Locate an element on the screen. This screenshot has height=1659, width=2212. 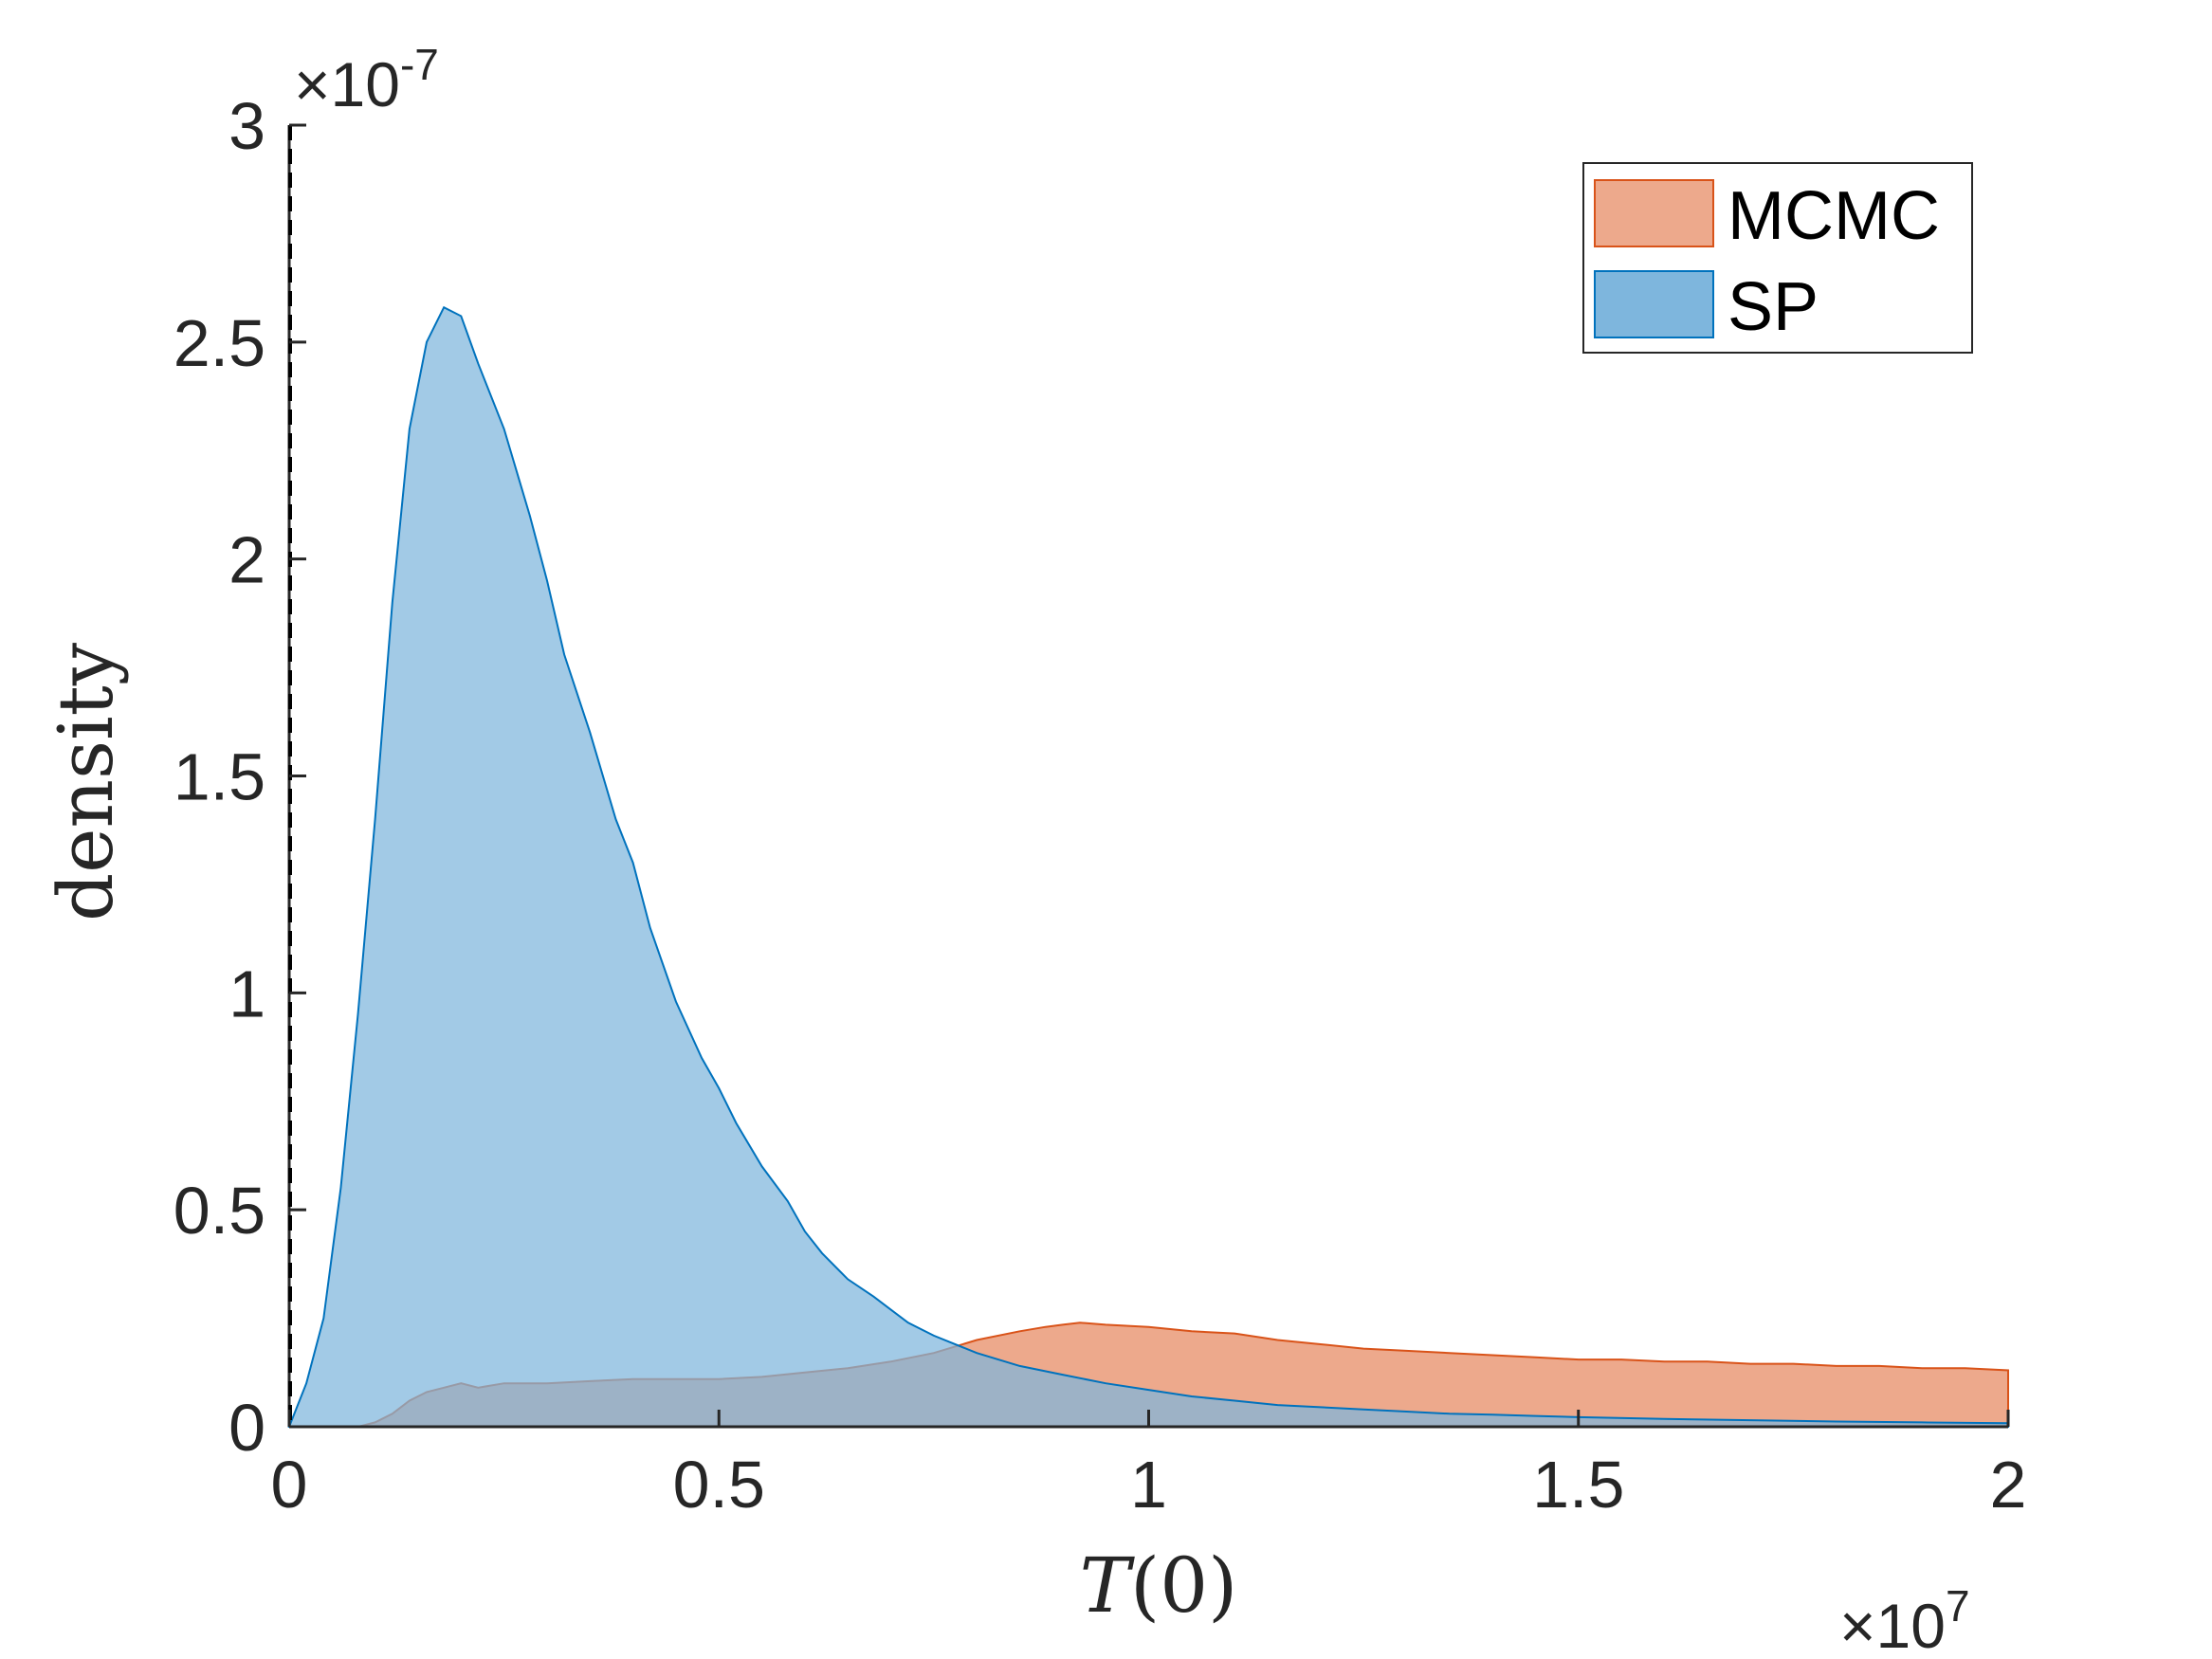
y-tick-label: 2 is located at coordinates (247, 560).